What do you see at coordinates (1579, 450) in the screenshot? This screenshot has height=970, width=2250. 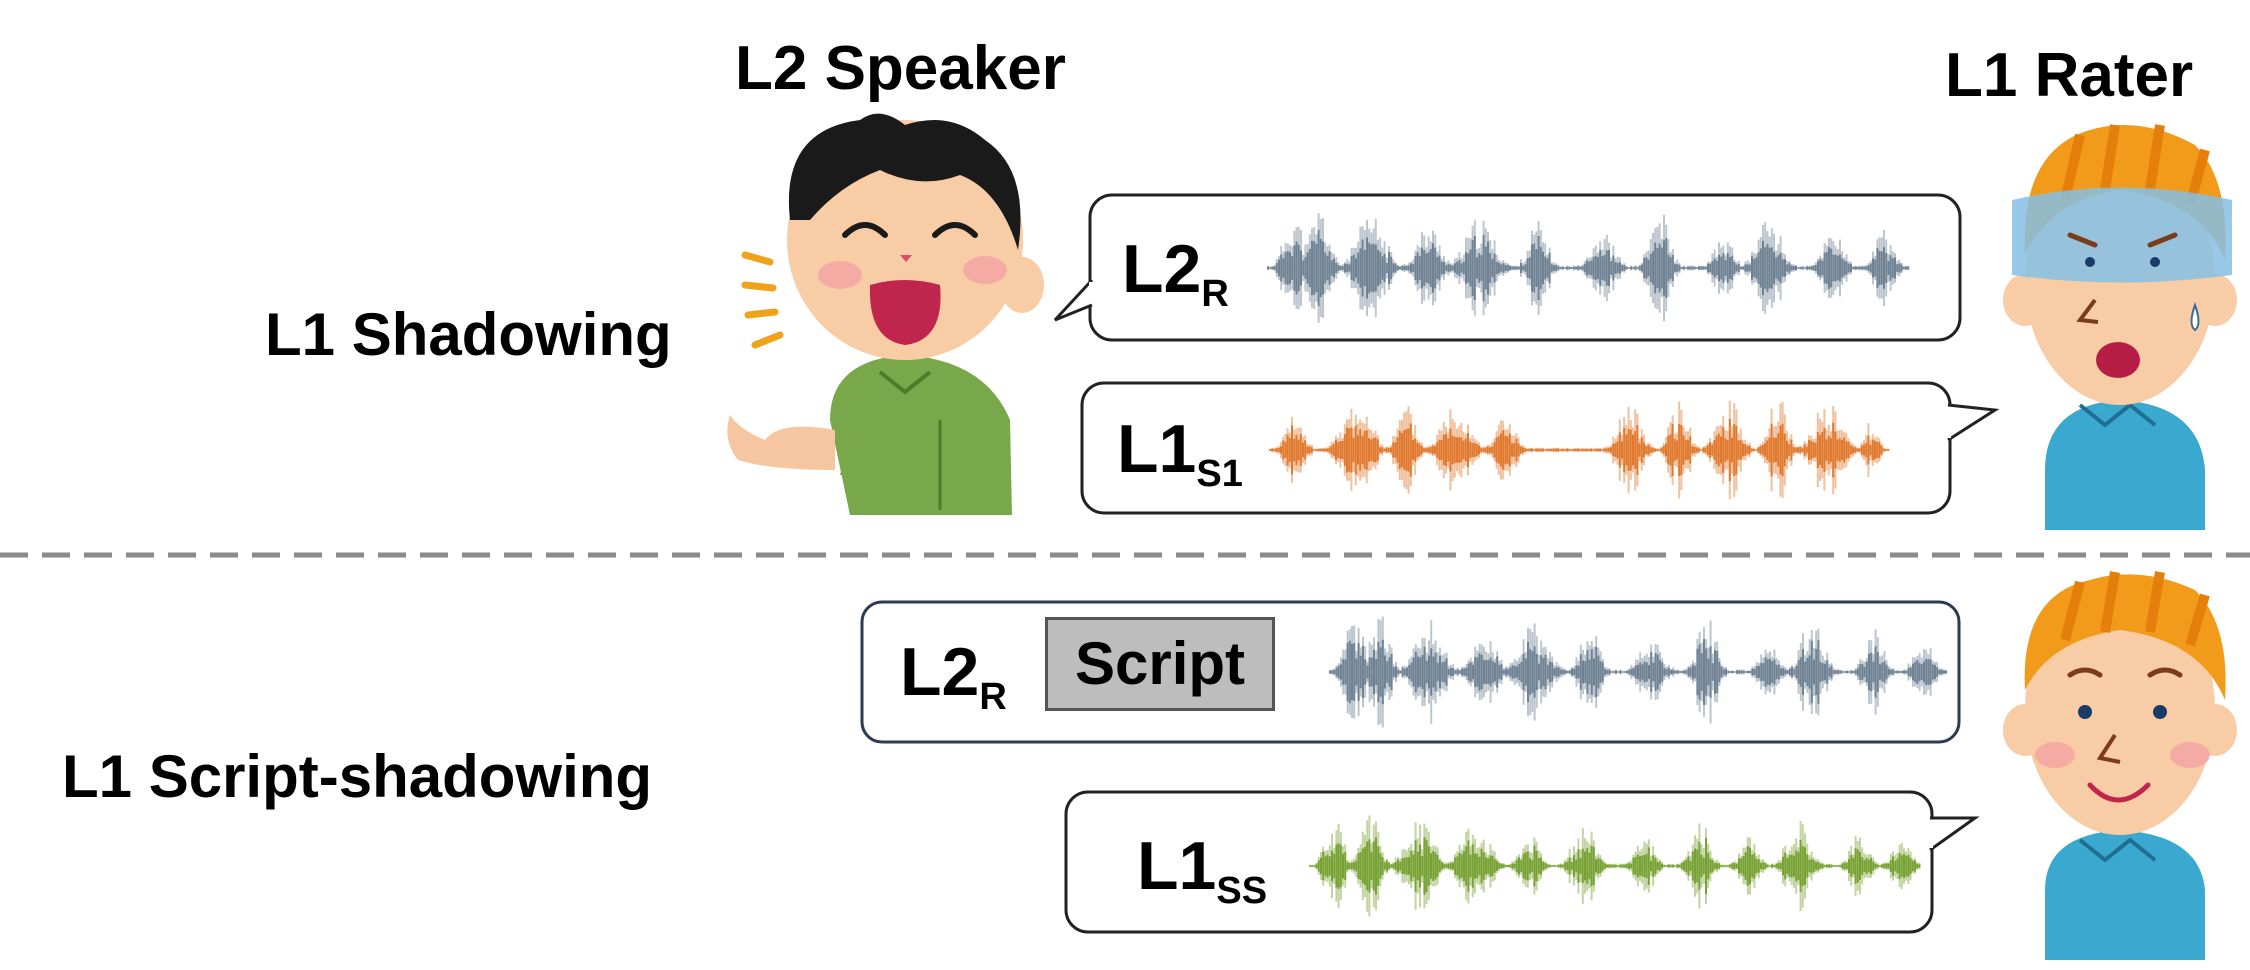 I see `waveform-l1s1` at bounding box center [1579, 450].